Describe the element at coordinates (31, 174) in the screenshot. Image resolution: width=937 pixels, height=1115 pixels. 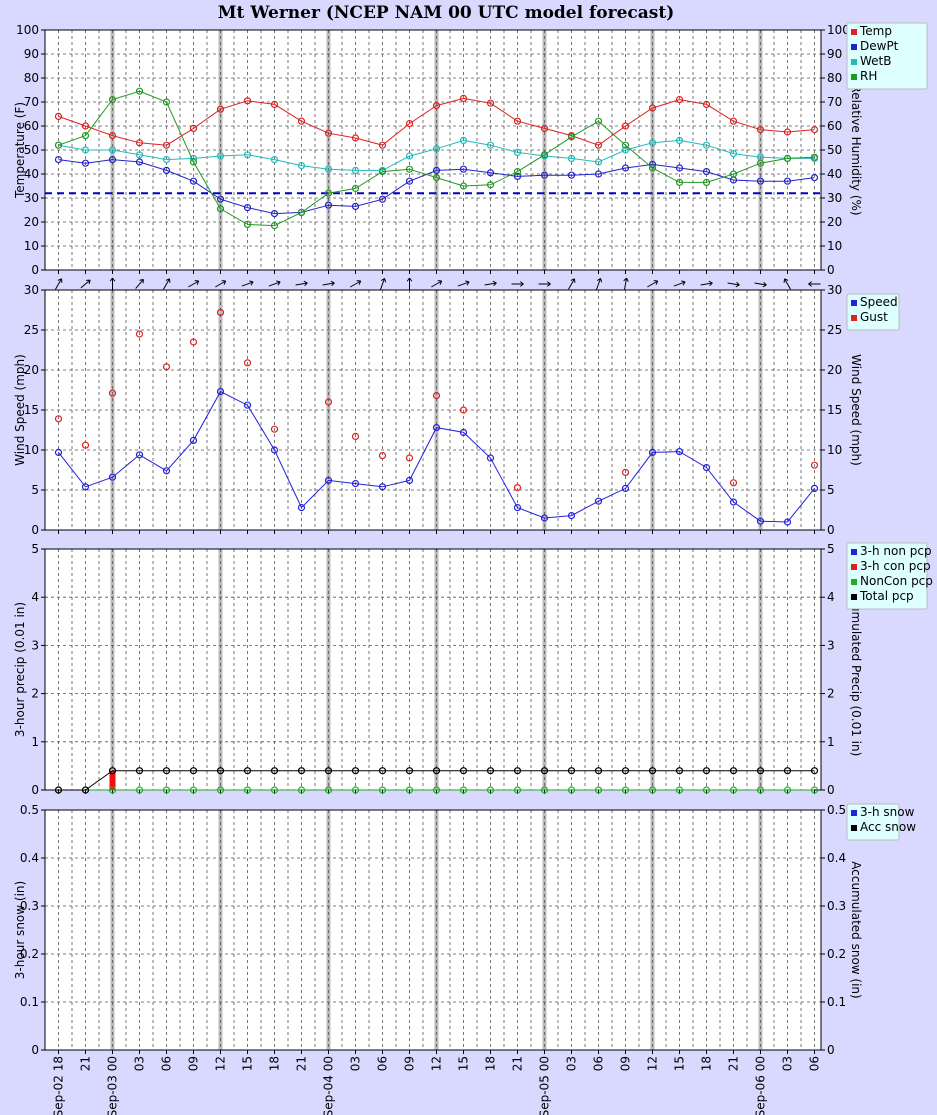
I see `y-tick-label: 40` at that location.